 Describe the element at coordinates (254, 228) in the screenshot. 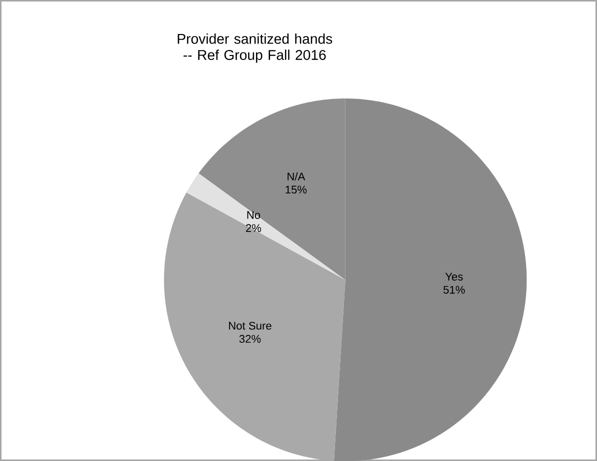

I see `data-label: 2%` at that location.